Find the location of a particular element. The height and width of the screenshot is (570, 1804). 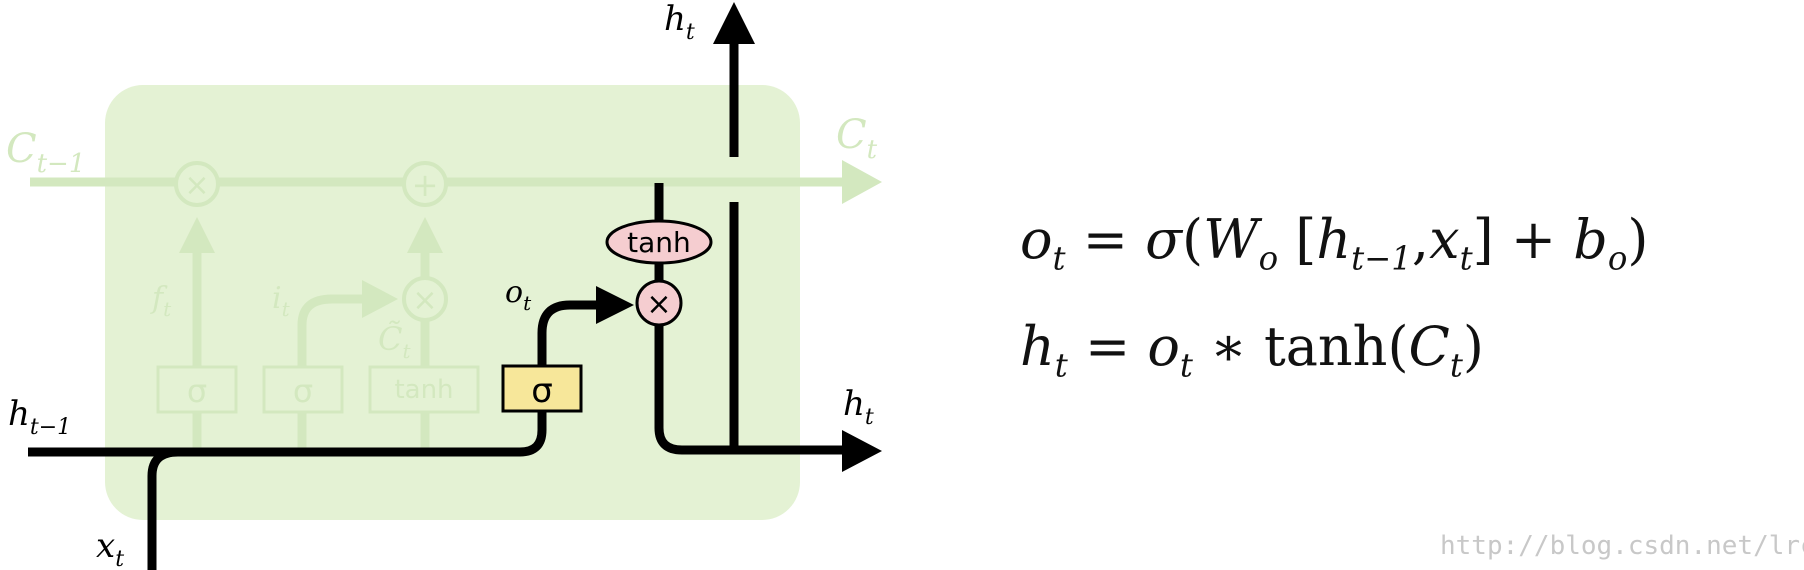

hidden-top-arrowhead is located at coordinates (734, 23).